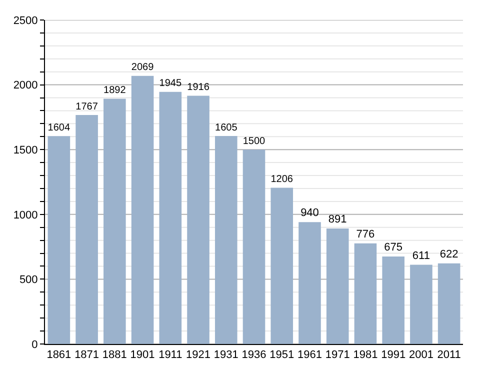 This screenshot has height=373, width=488. I want to click on data-label: 622, so click(449, 254).